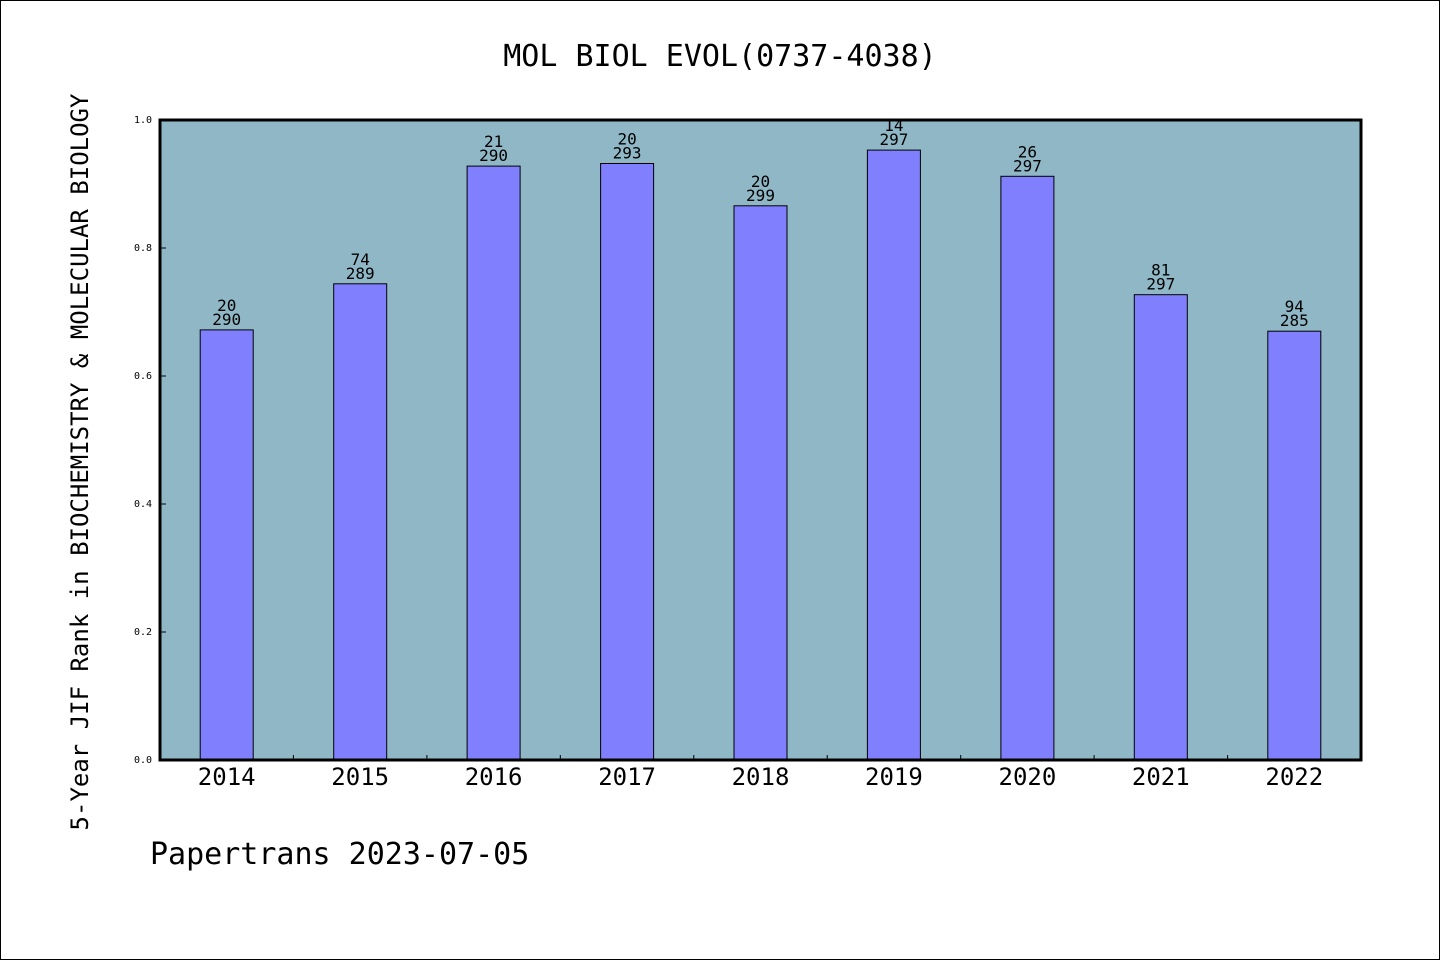 This screenshot has height=960, width=1440. I want to click on bar-total-label-2016: 290, so click(493, 155).